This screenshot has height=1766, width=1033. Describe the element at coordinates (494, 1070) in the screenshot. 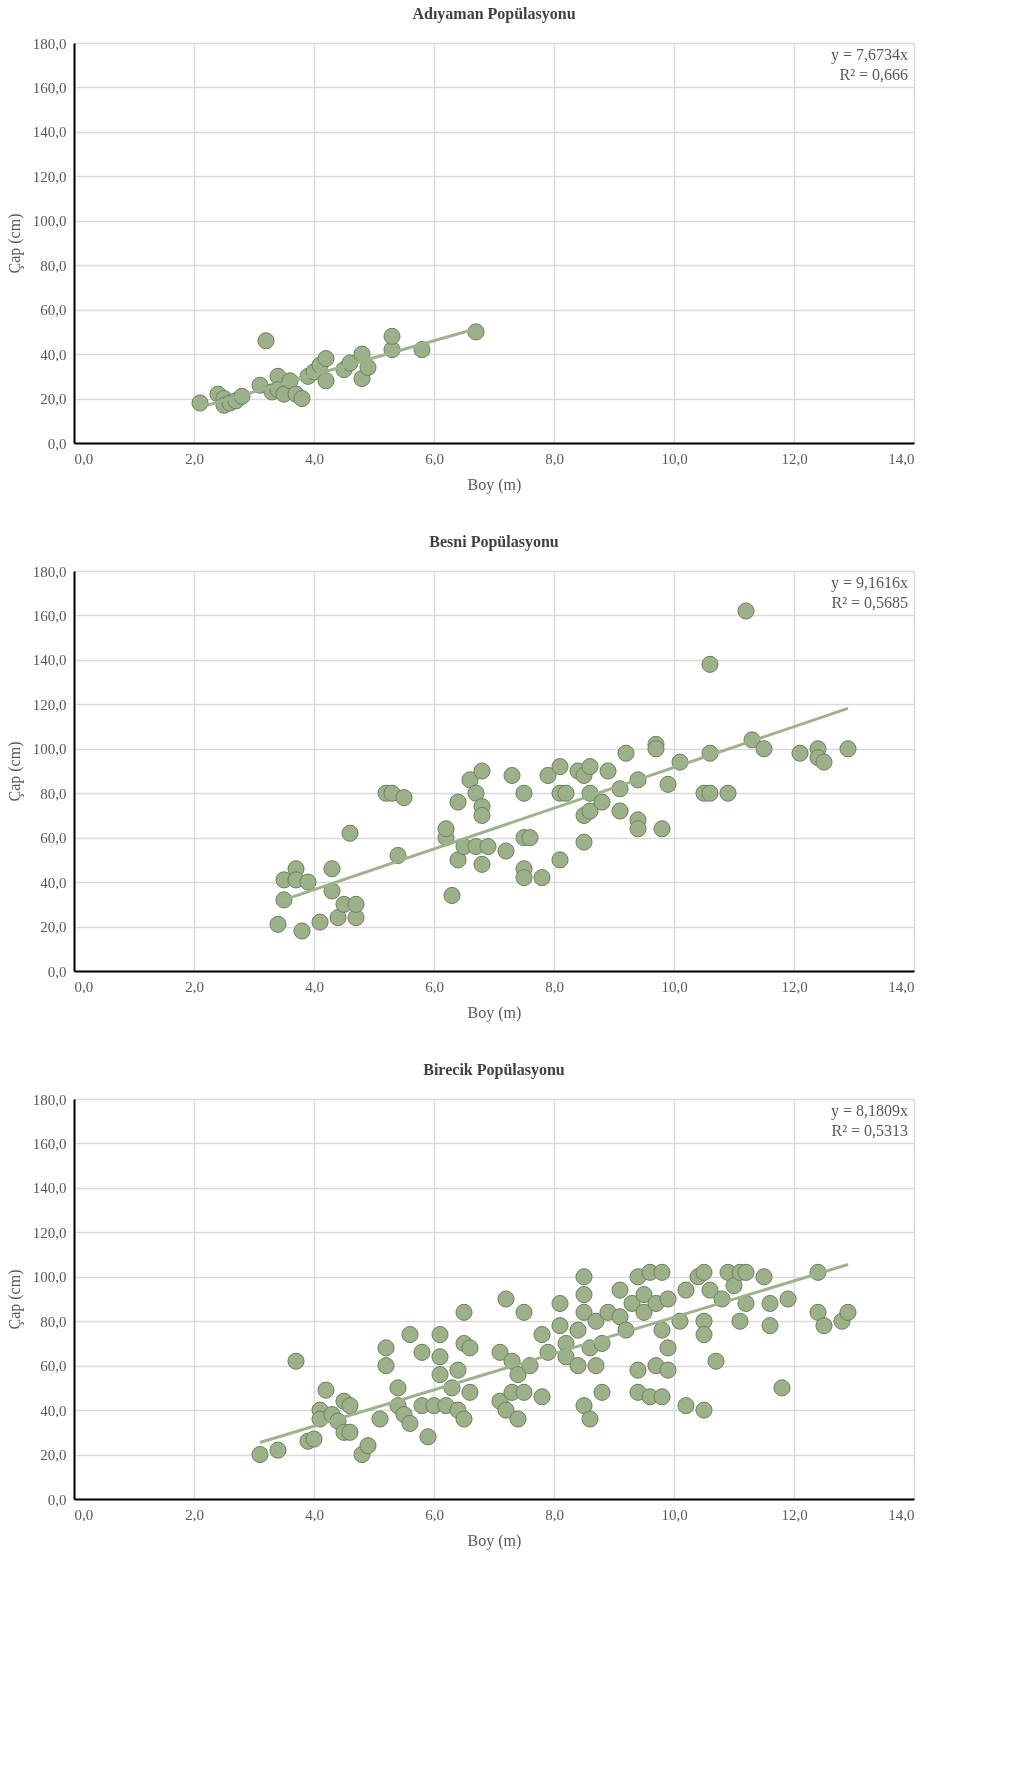

I see `chart-title: Birecik Popülasyonu` at that location.